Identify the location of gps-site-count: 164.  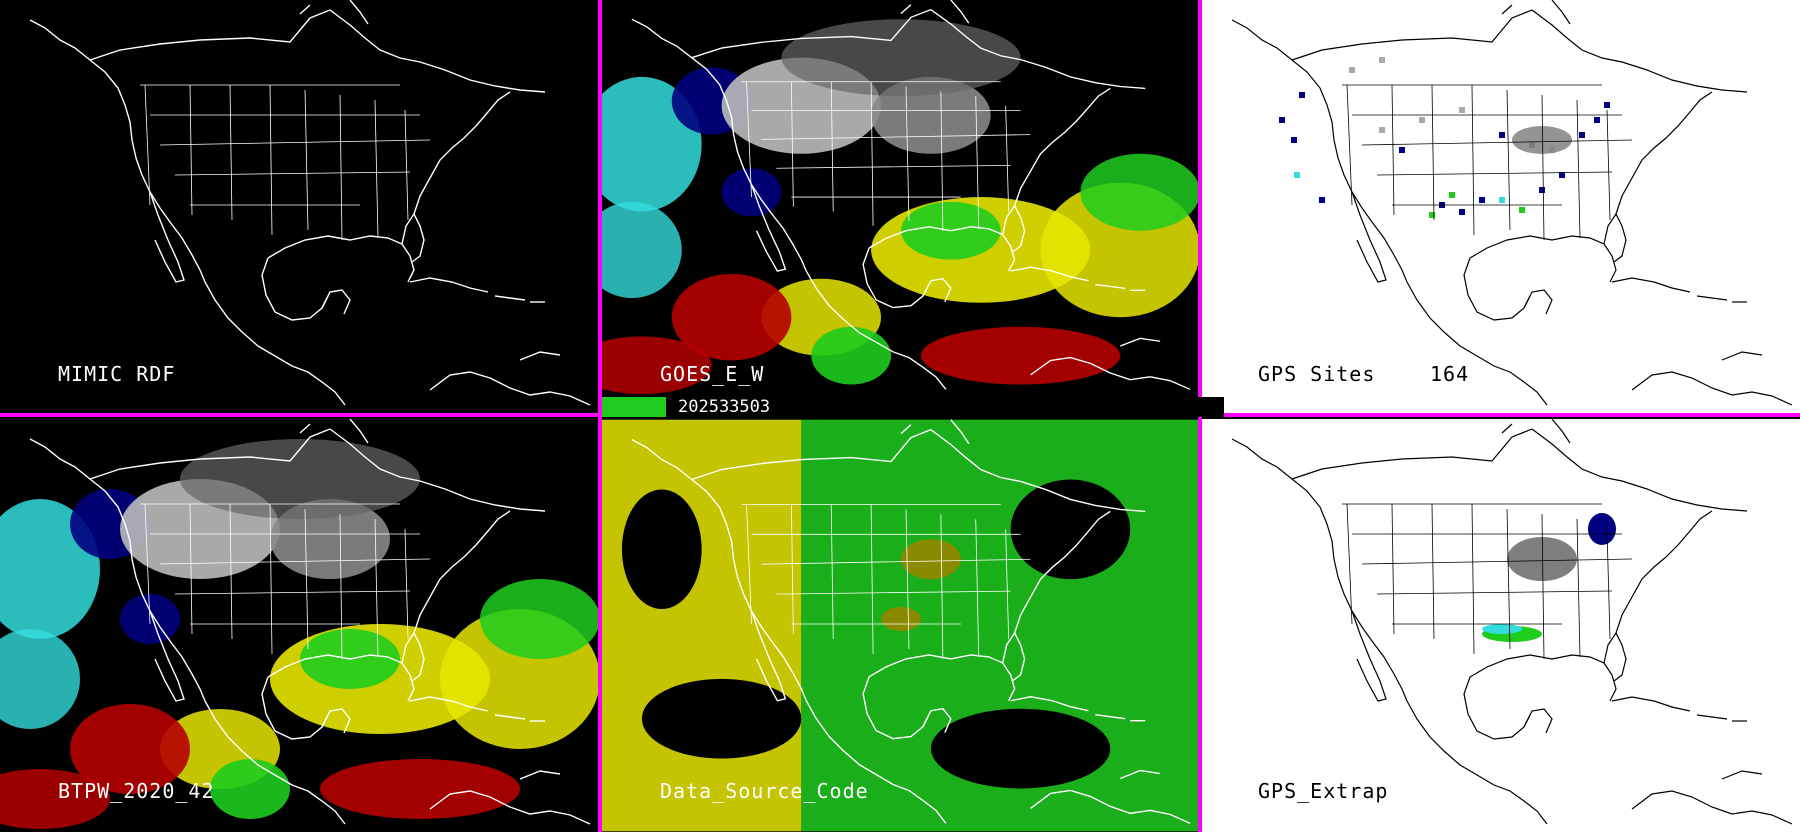
(1450, 374).